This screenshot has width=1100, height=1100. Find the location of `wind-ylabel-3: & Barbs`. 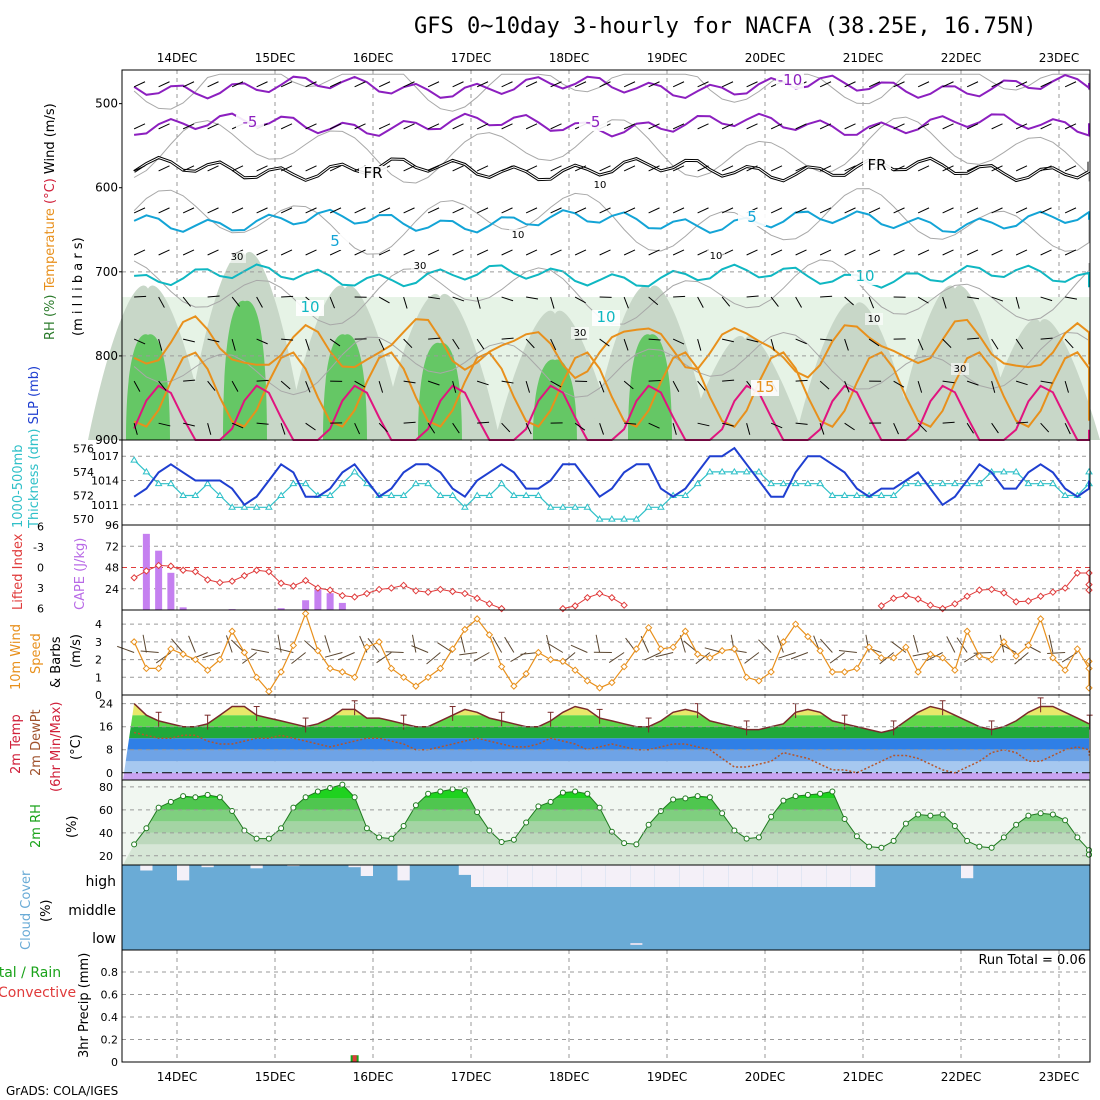

wind-ylabel-3: & Barbs is located at coordinates (56, 662).